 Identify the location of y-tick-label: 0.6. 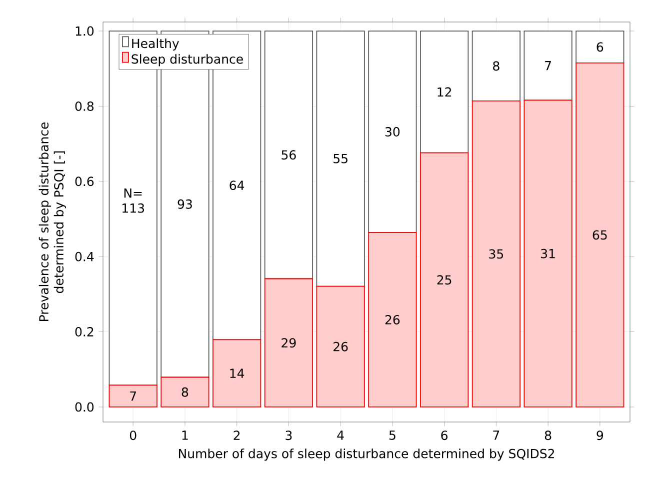
(84, 181).